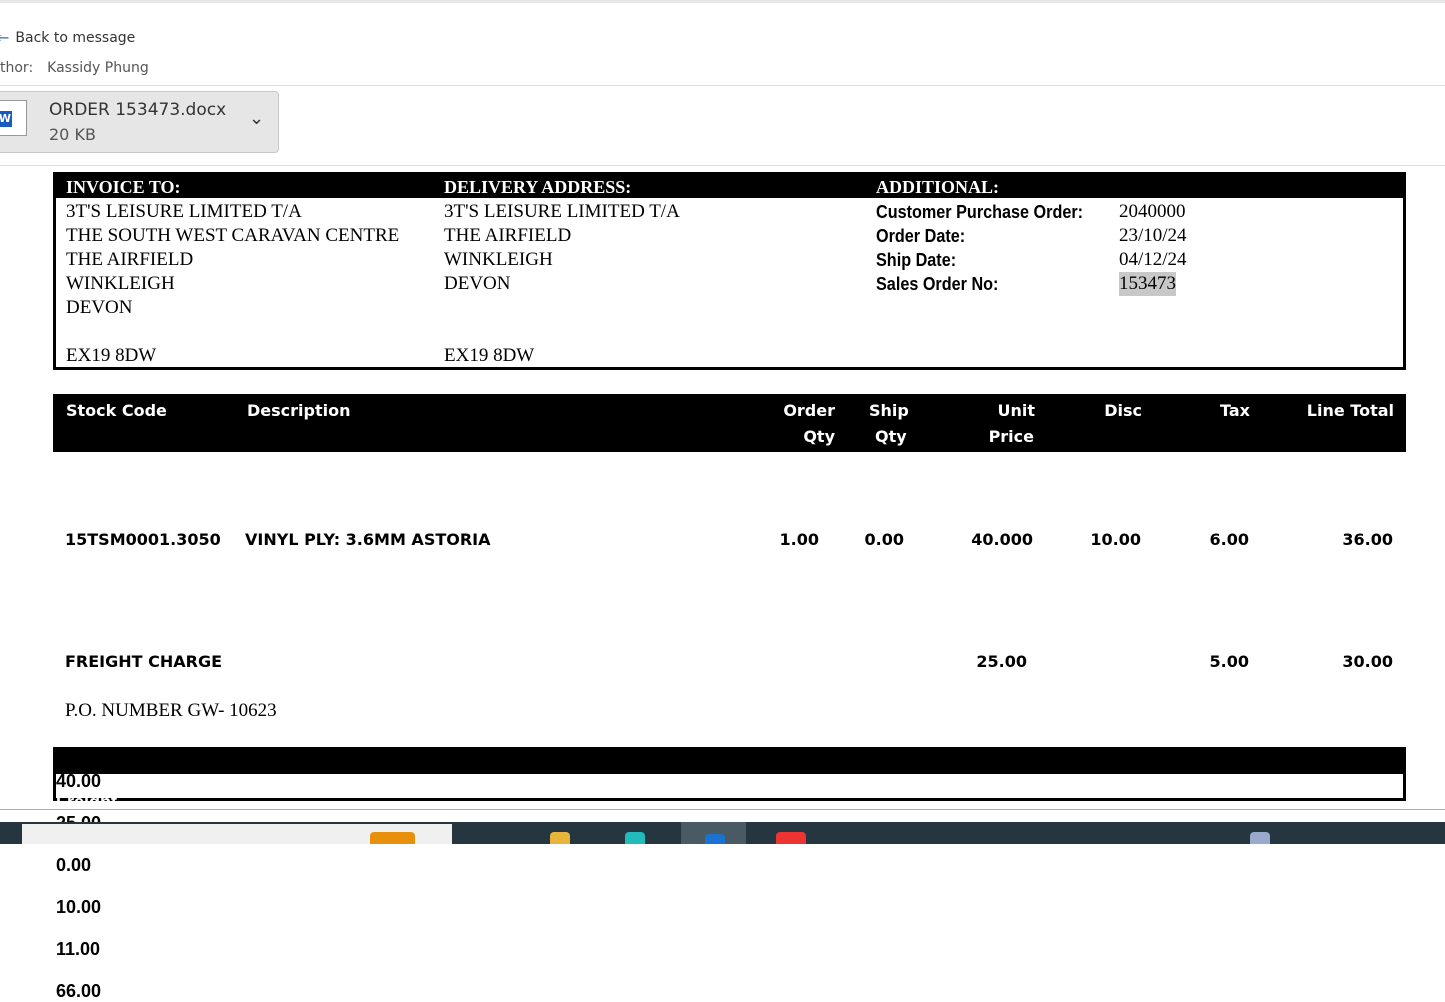 This screenshot has width=1445, height=1002. What do you see at coordinates (233, 235) in the screenshot?
I see `invoice-to-line: THE SOUTH WEST CARAVAN CENTRE` at bounding box center [233, 235].